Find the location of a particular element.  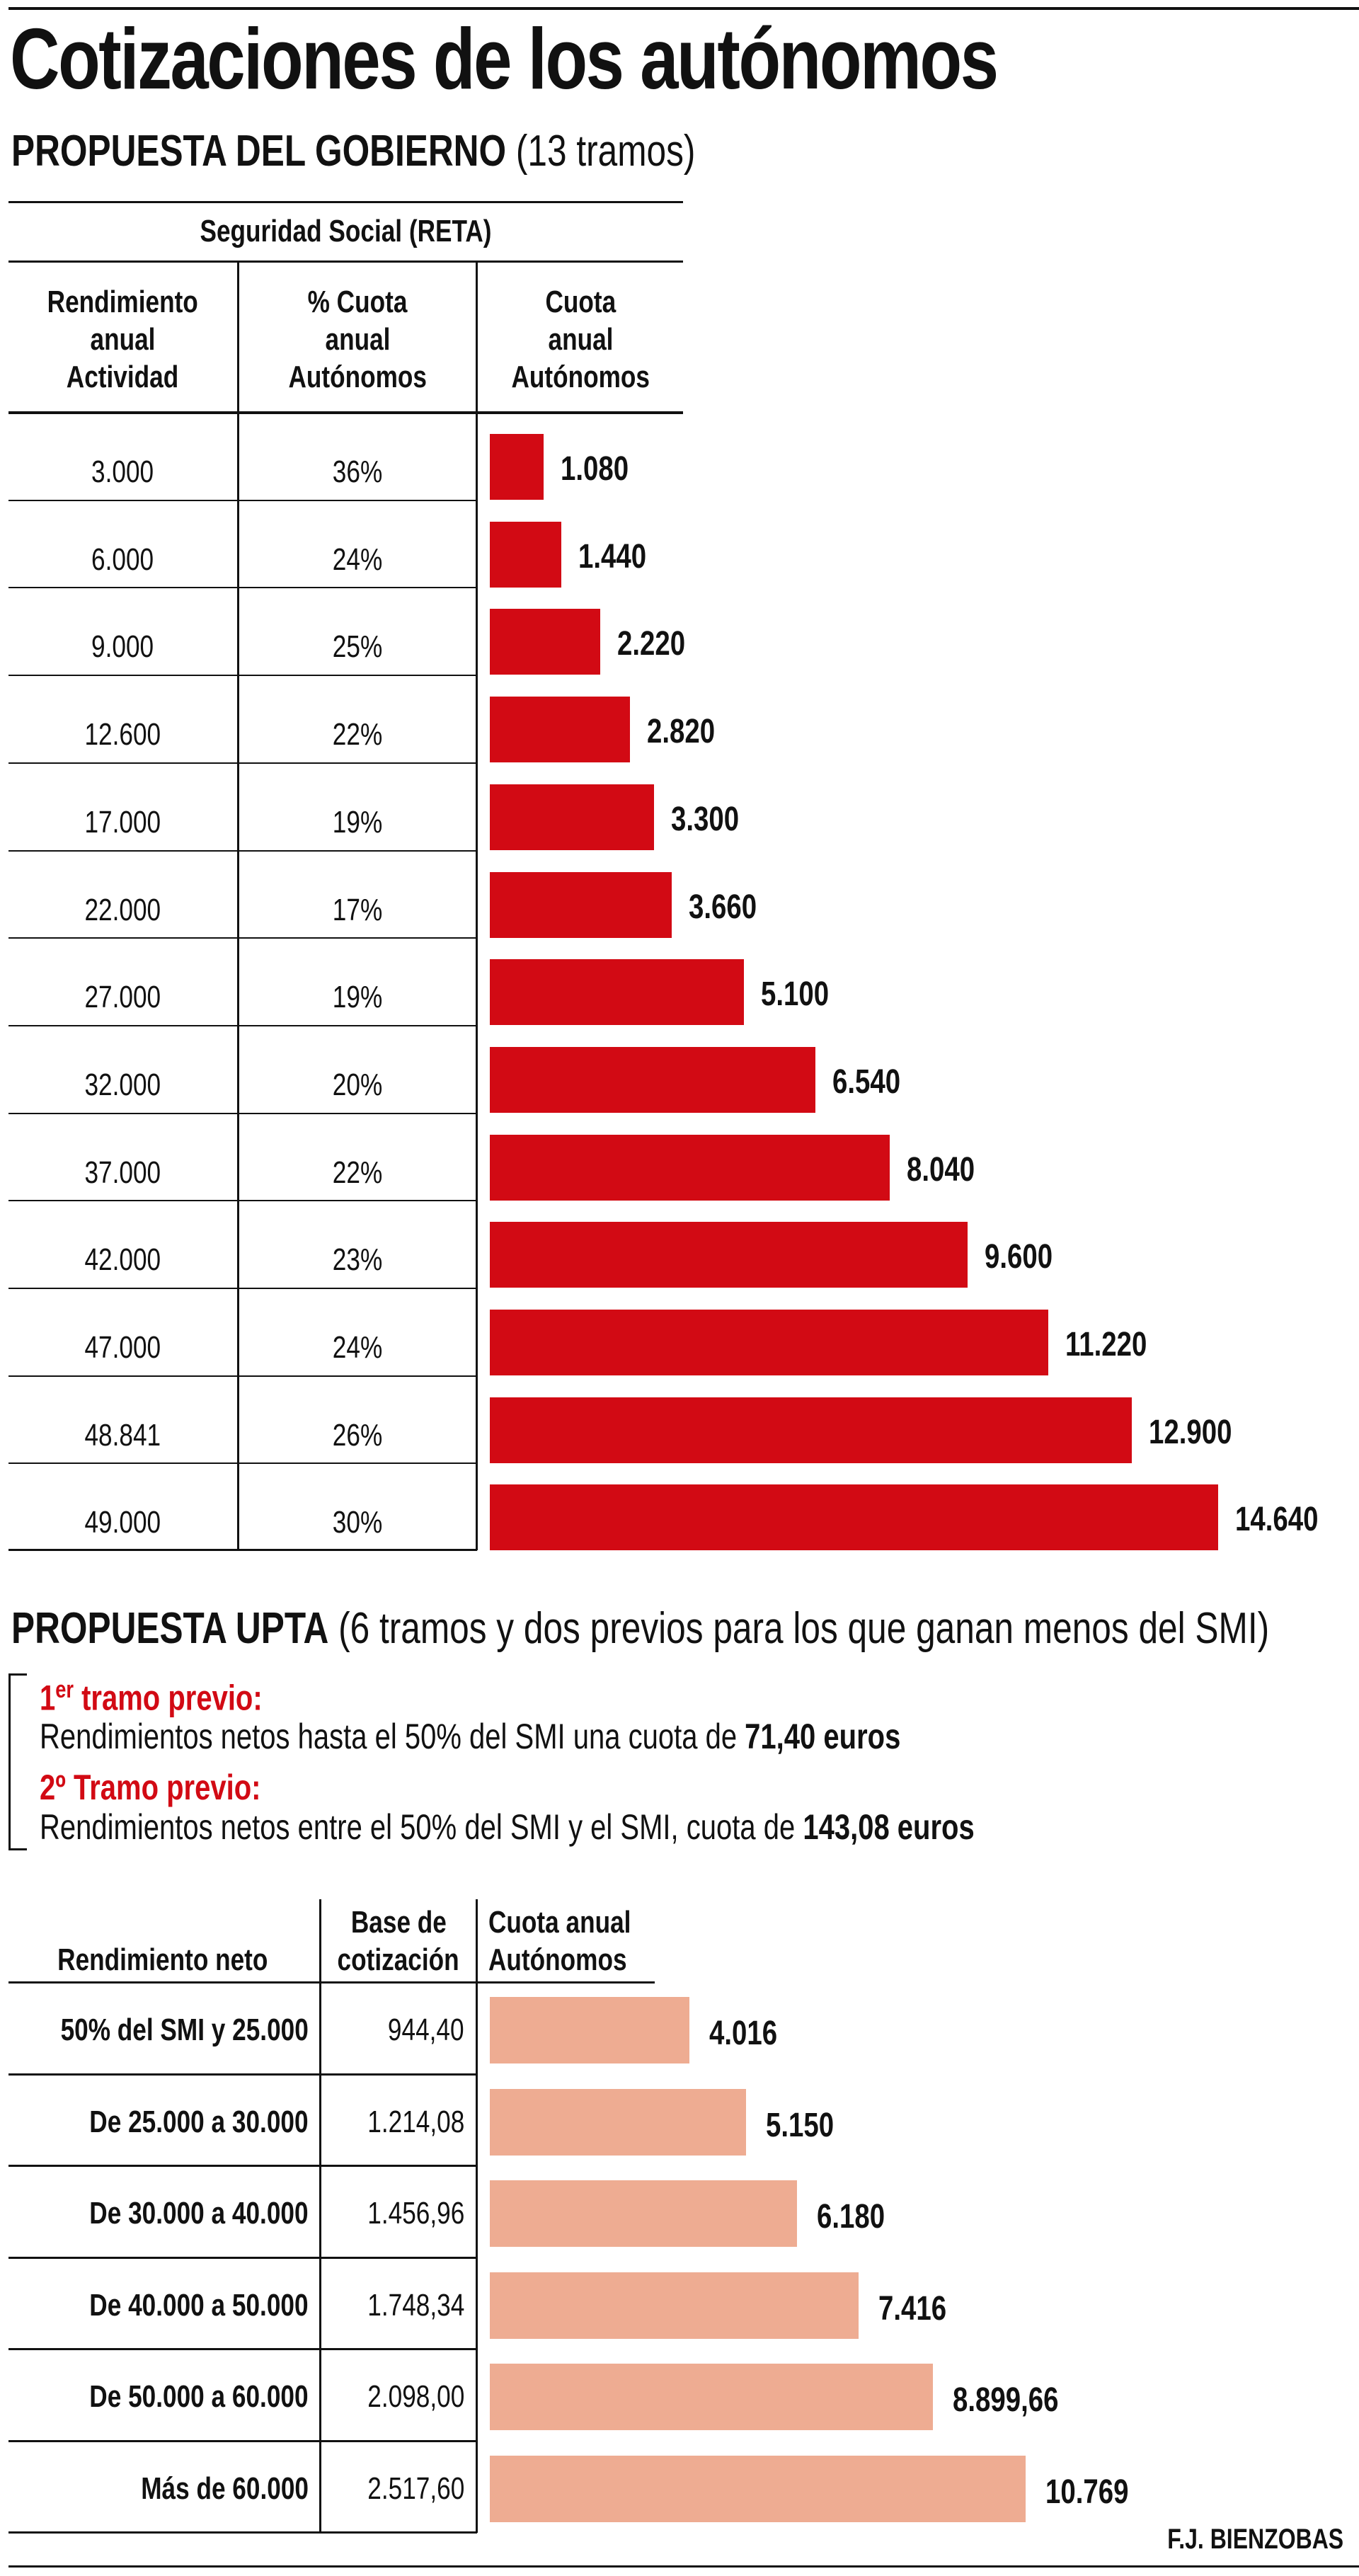

table1-percent-cell: 20% is located at coordinates (357, 1085).